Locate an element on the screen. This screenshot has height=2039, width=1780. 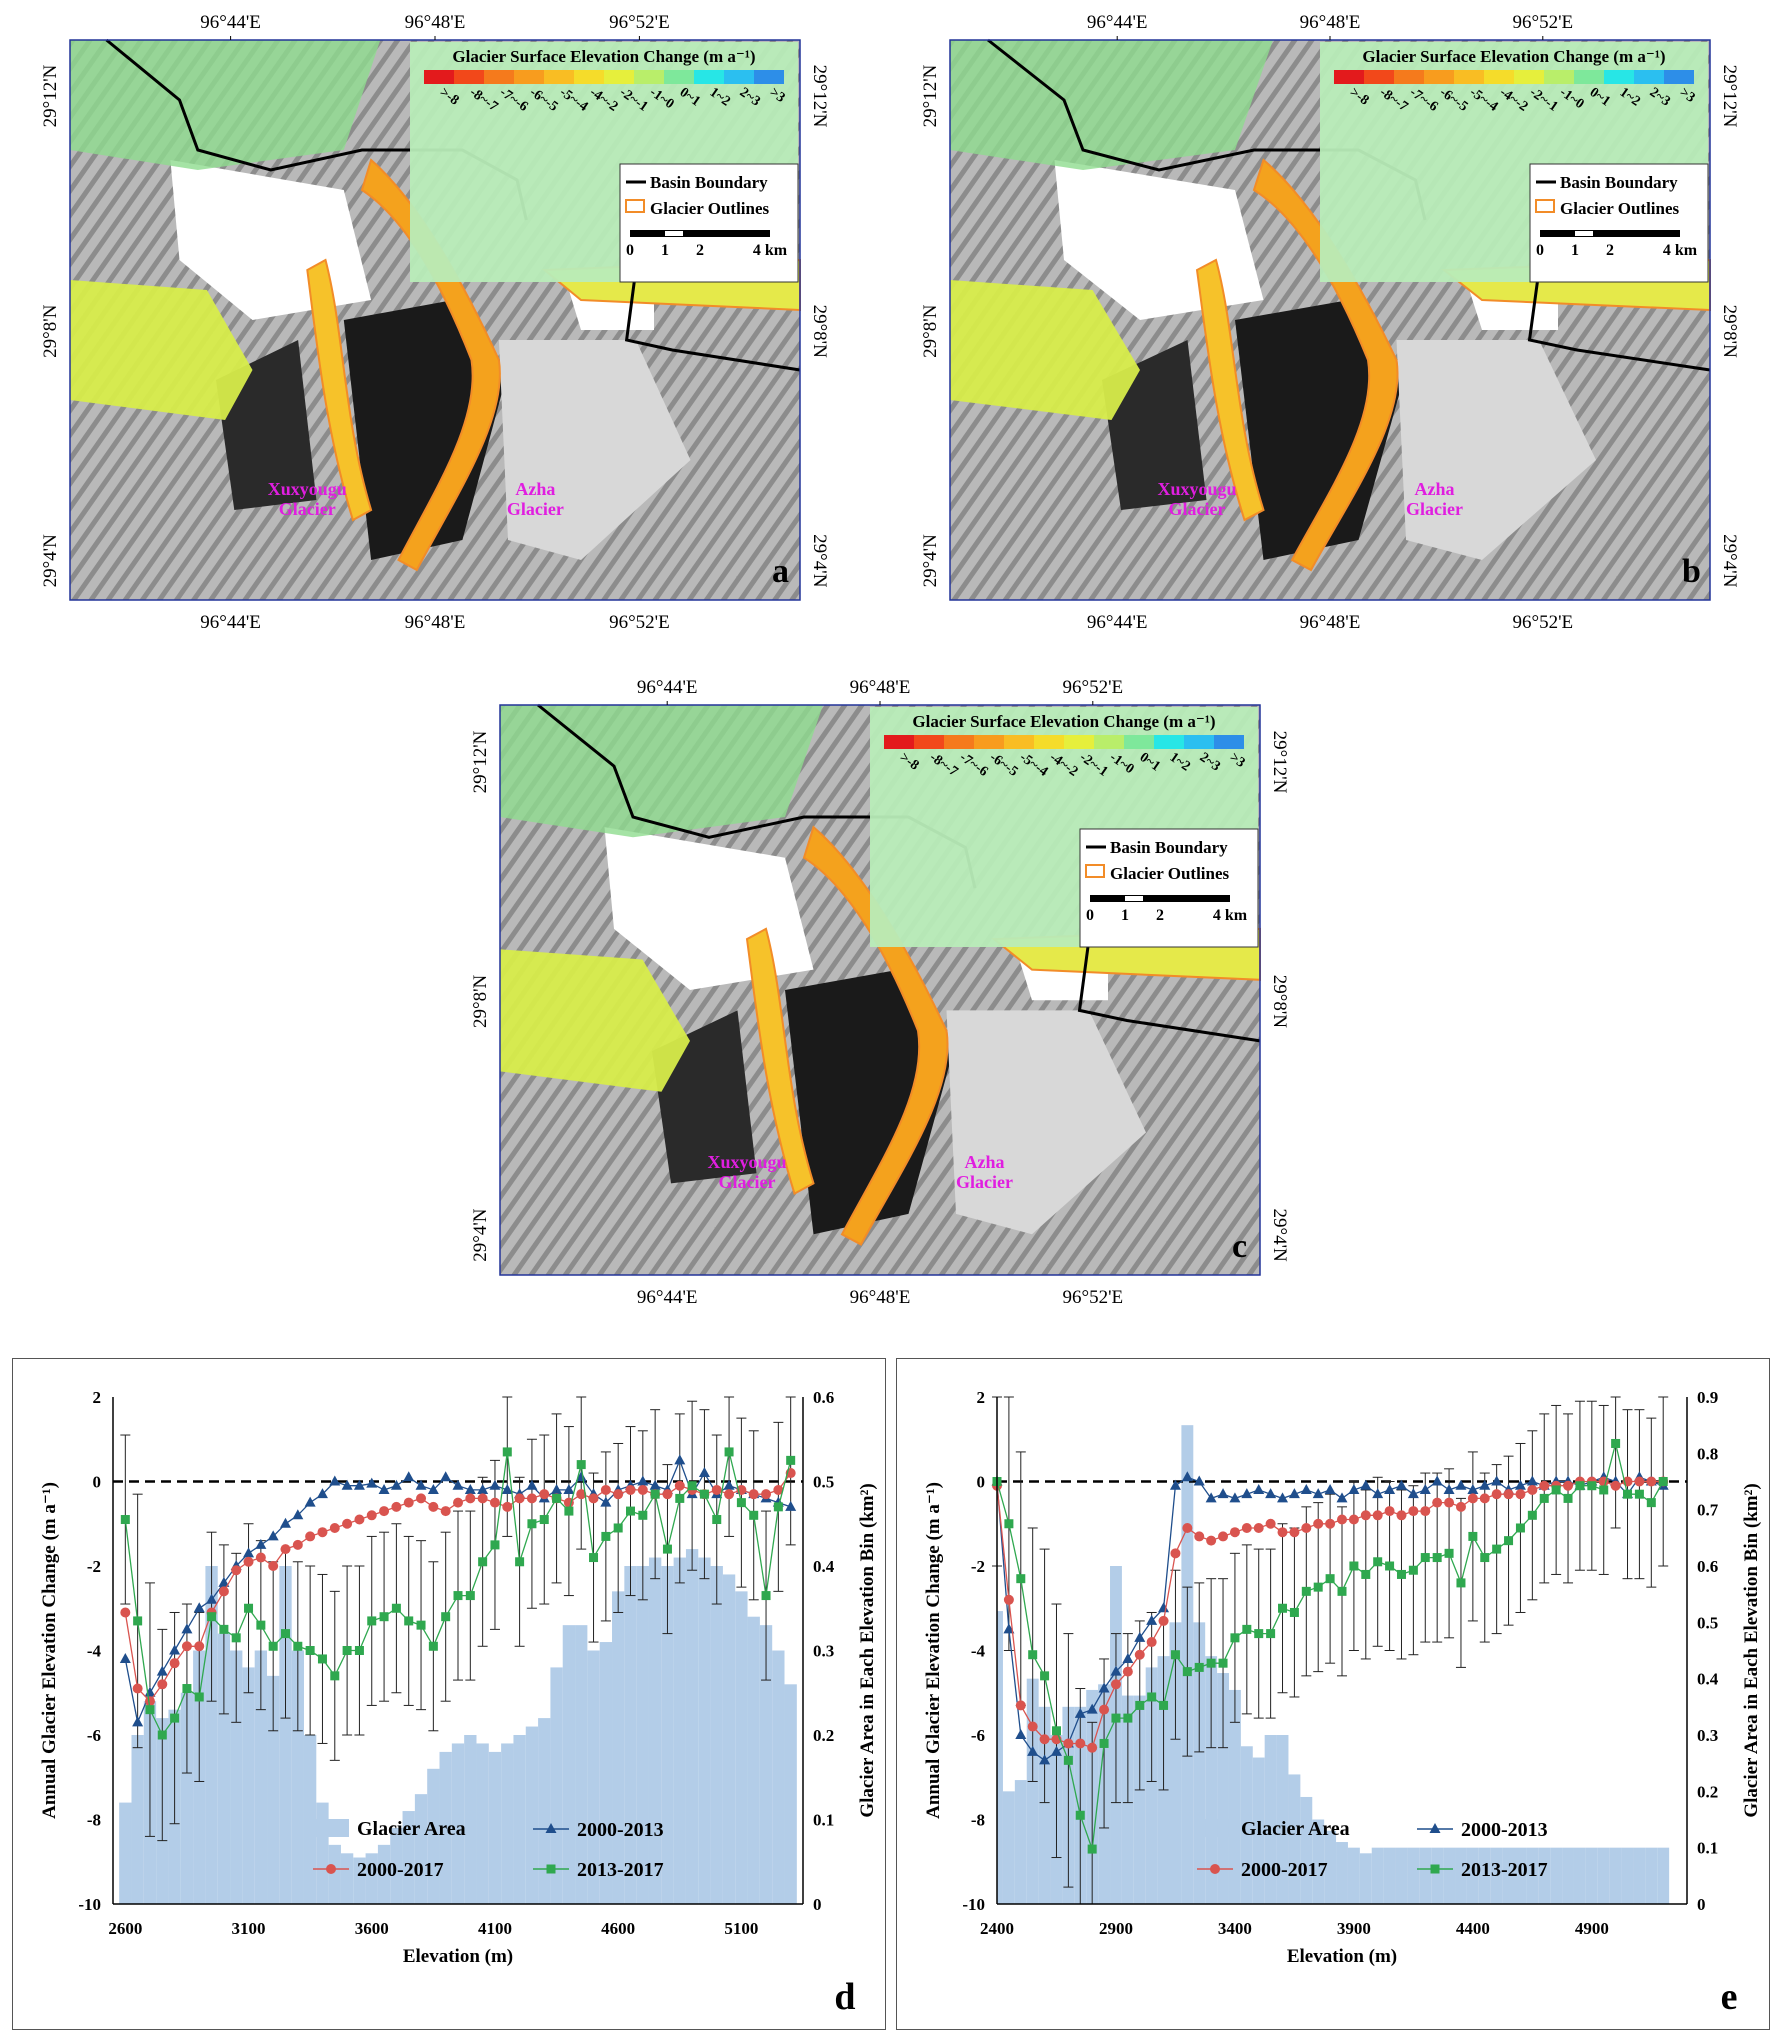
lon-label-bottom: 96°48'E is located at coordinates (880, 1297).